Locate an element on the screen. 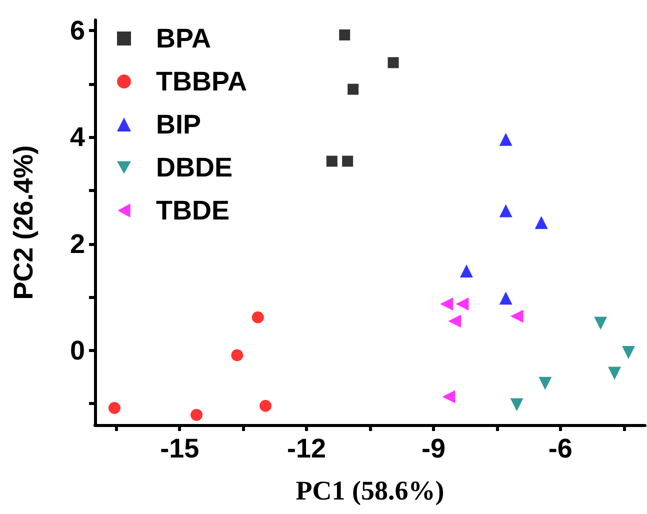  legend-label: TBBPA is located at coordinates (201, 81).